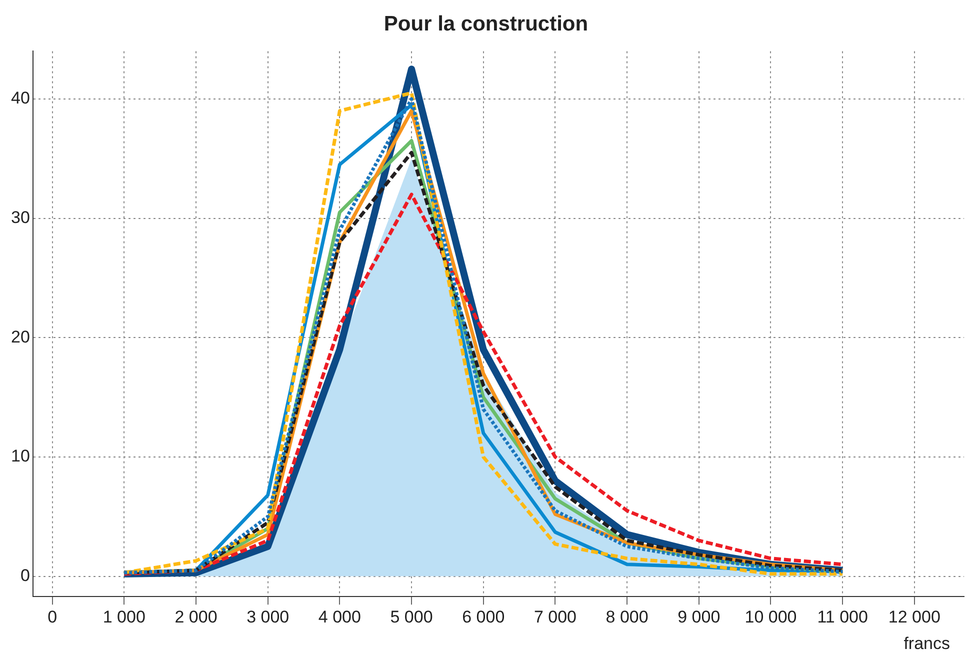 The height and width of the screenshot is (663, 976). What do you see at coordinates (555, 616) in the screenshot?
I see `x-tick-label: 7 000` at bounding box center [555, 616].